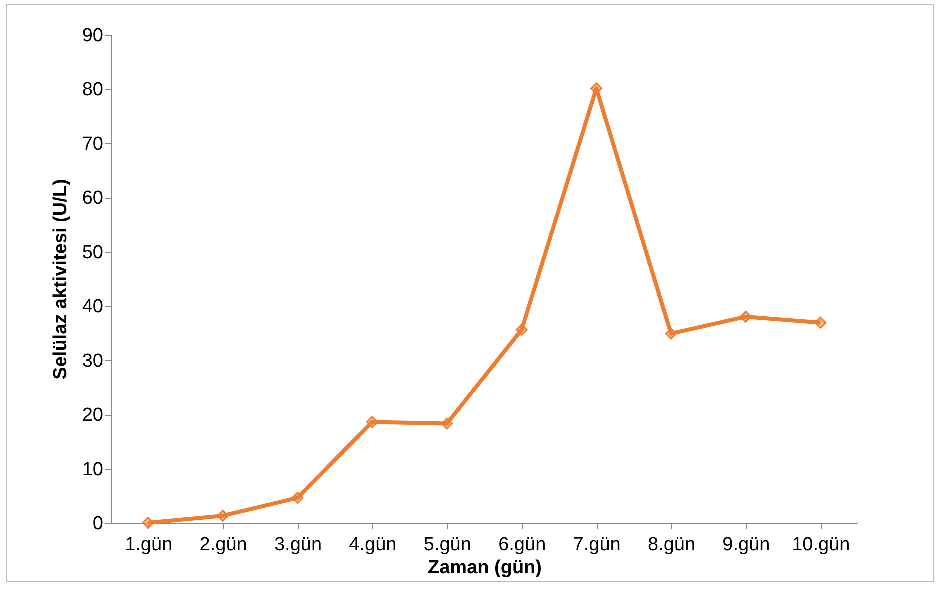 The image size is (943, 590). I want to click on x-tick-label: 6.gün, so click(522, 545).